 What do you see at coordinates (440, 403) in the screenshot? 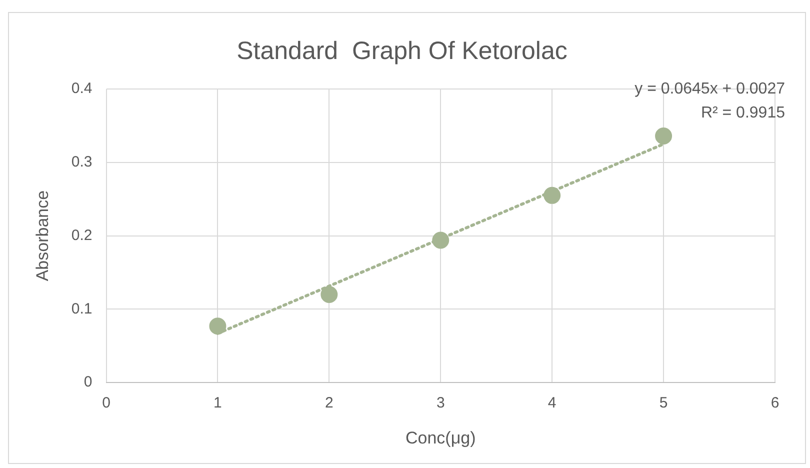
I see `x-tick-label: 3` at bounding box center [440, 403].